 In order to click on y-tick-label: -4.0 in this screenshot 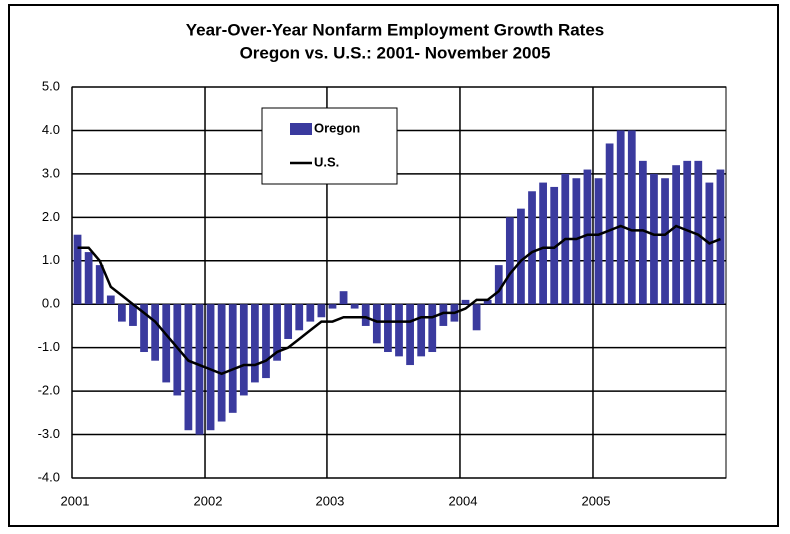, I will do `click(49, 476)`.